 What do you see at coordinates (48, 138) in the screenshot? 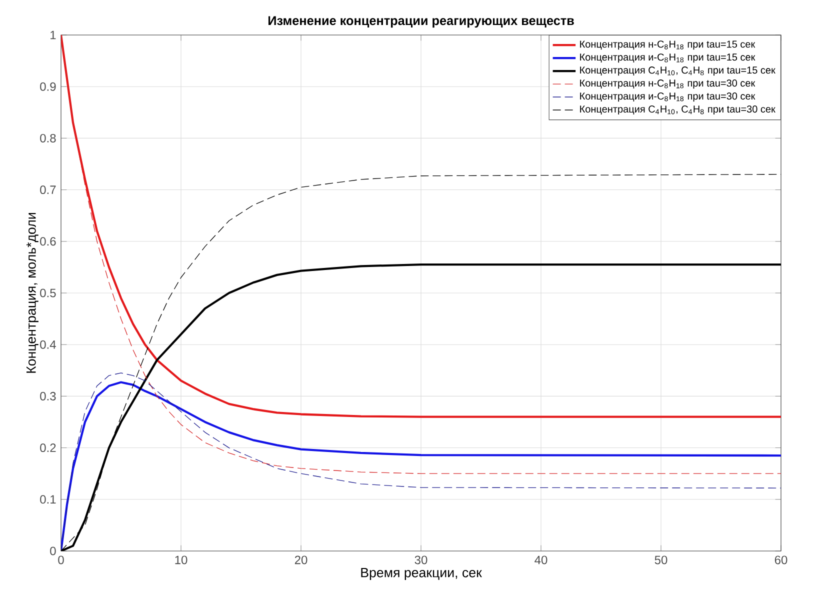
I see `y-tick-label: 0.8` at bounding box center [48, 138].